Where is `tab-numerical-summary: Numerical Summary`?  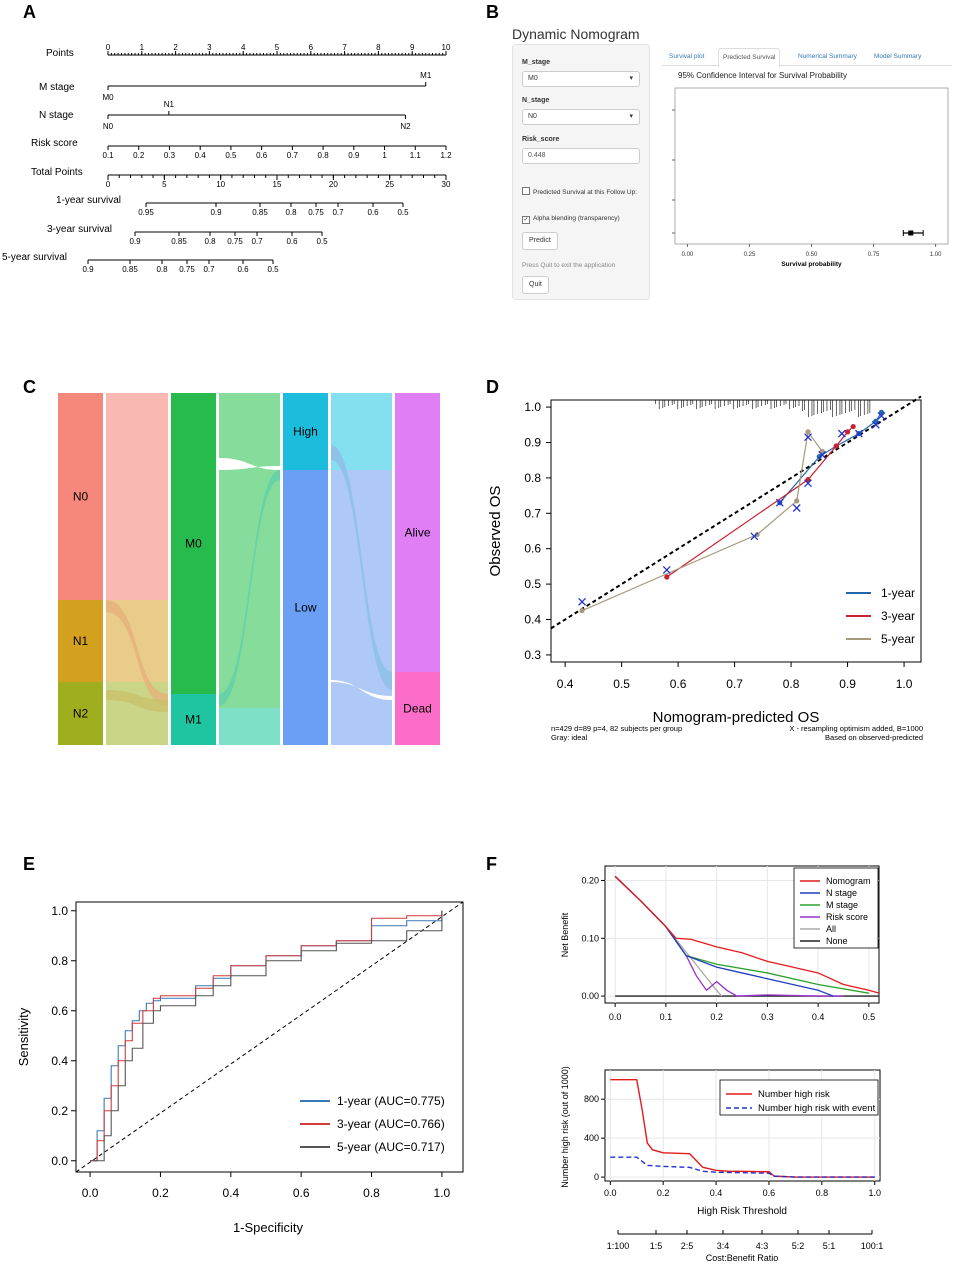
tab-numerical-summary: Numerical Summary is located at coordinates (827, 56).